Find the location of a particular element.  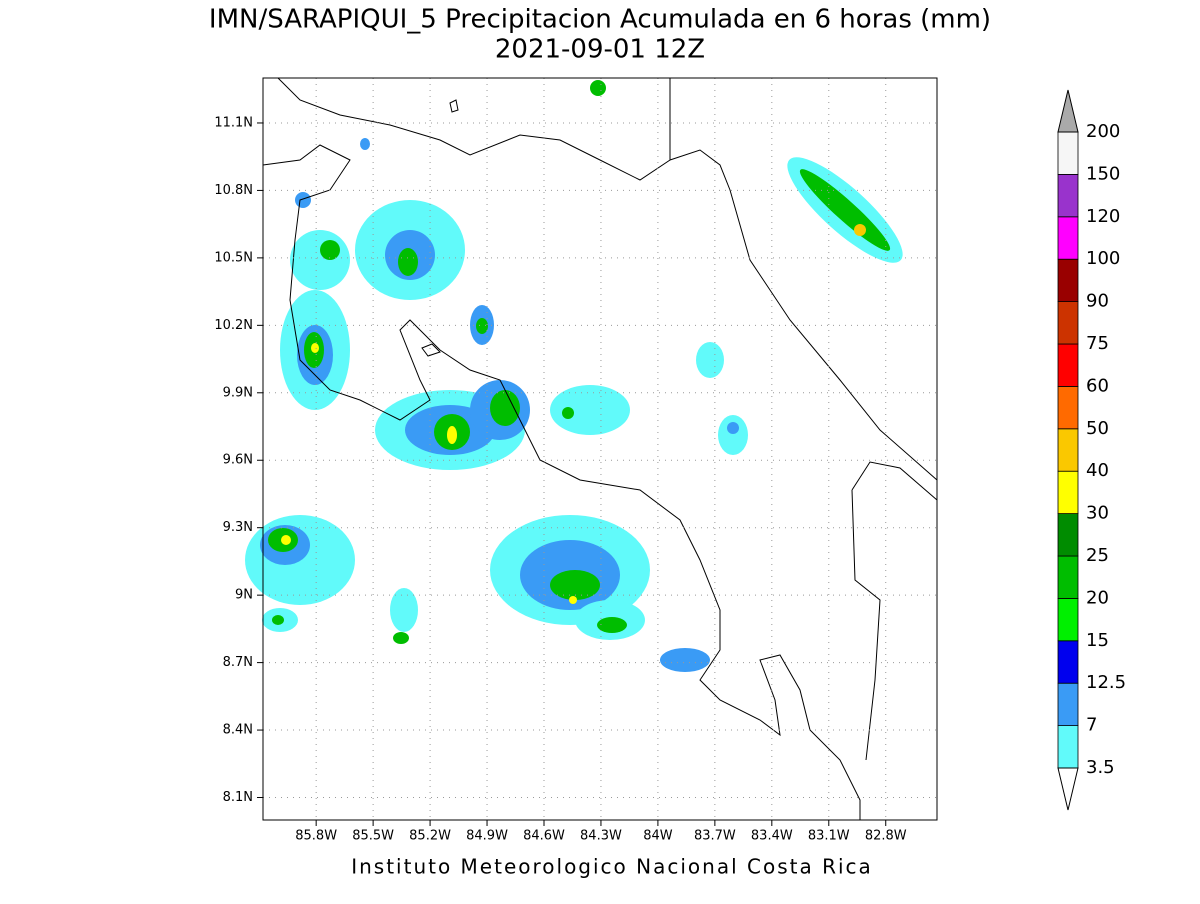

colorbar-label: 50 is located at coordinates (1097, 428).